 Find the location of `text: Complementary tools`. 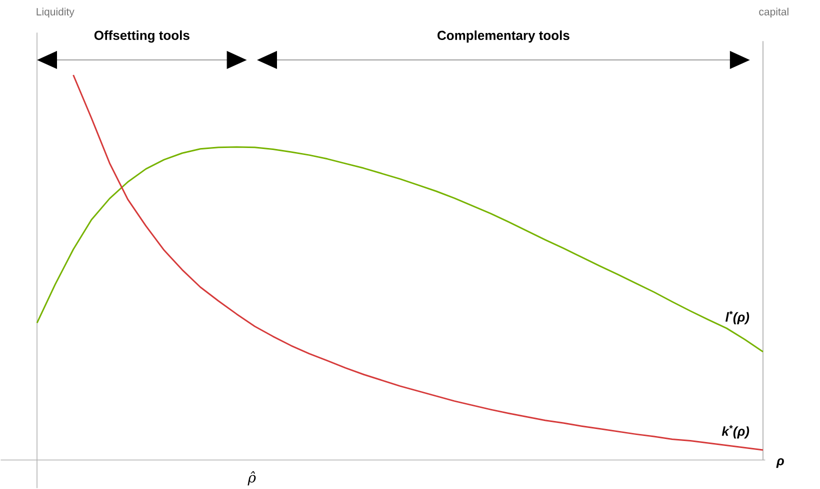

text: Complementary tools is located at coordinates (504, 36).